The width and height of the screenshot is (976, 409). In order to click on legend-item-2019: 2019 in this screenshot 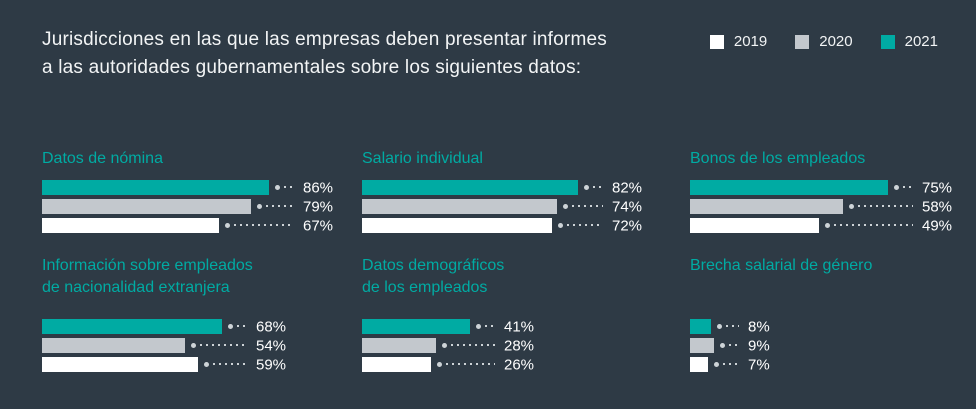, I will do `click(738, 41)`.